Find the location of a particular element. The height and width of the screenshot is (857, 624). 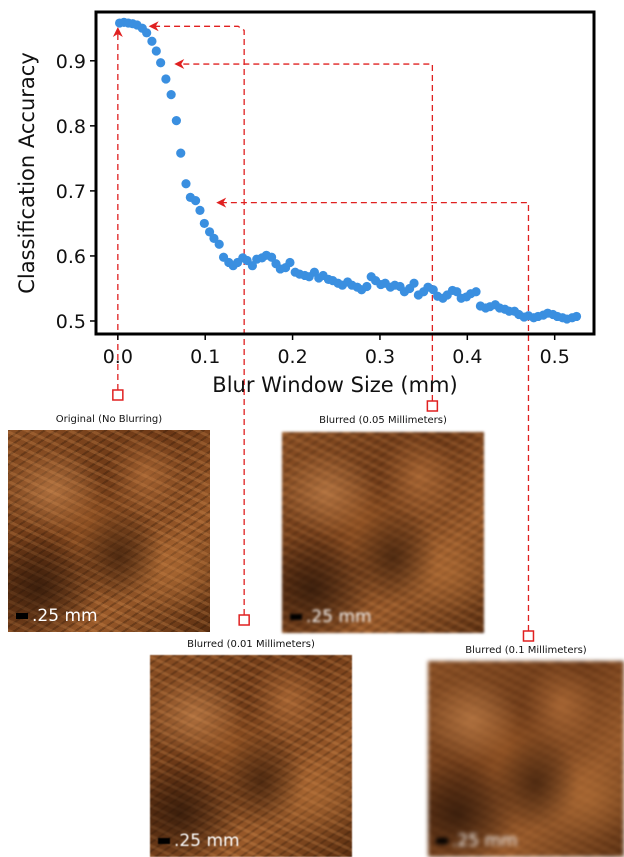

x-tick-label: 0.4 is located at coordinates (467, 357).